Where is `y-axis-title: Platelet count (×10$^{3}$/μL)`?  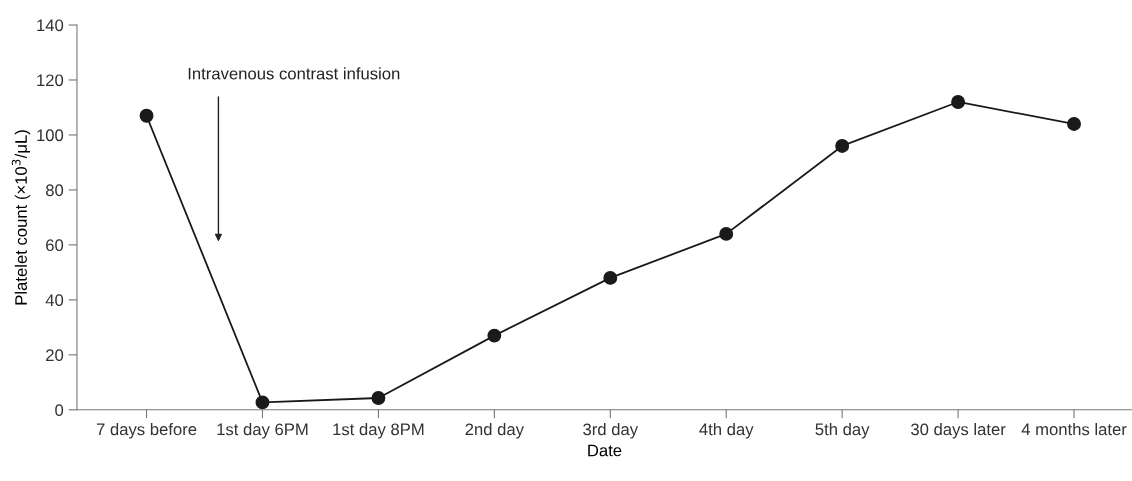 y-axis-title: Platelet count (×10$^{3}$/μL) is located at coordinates (21, 217).